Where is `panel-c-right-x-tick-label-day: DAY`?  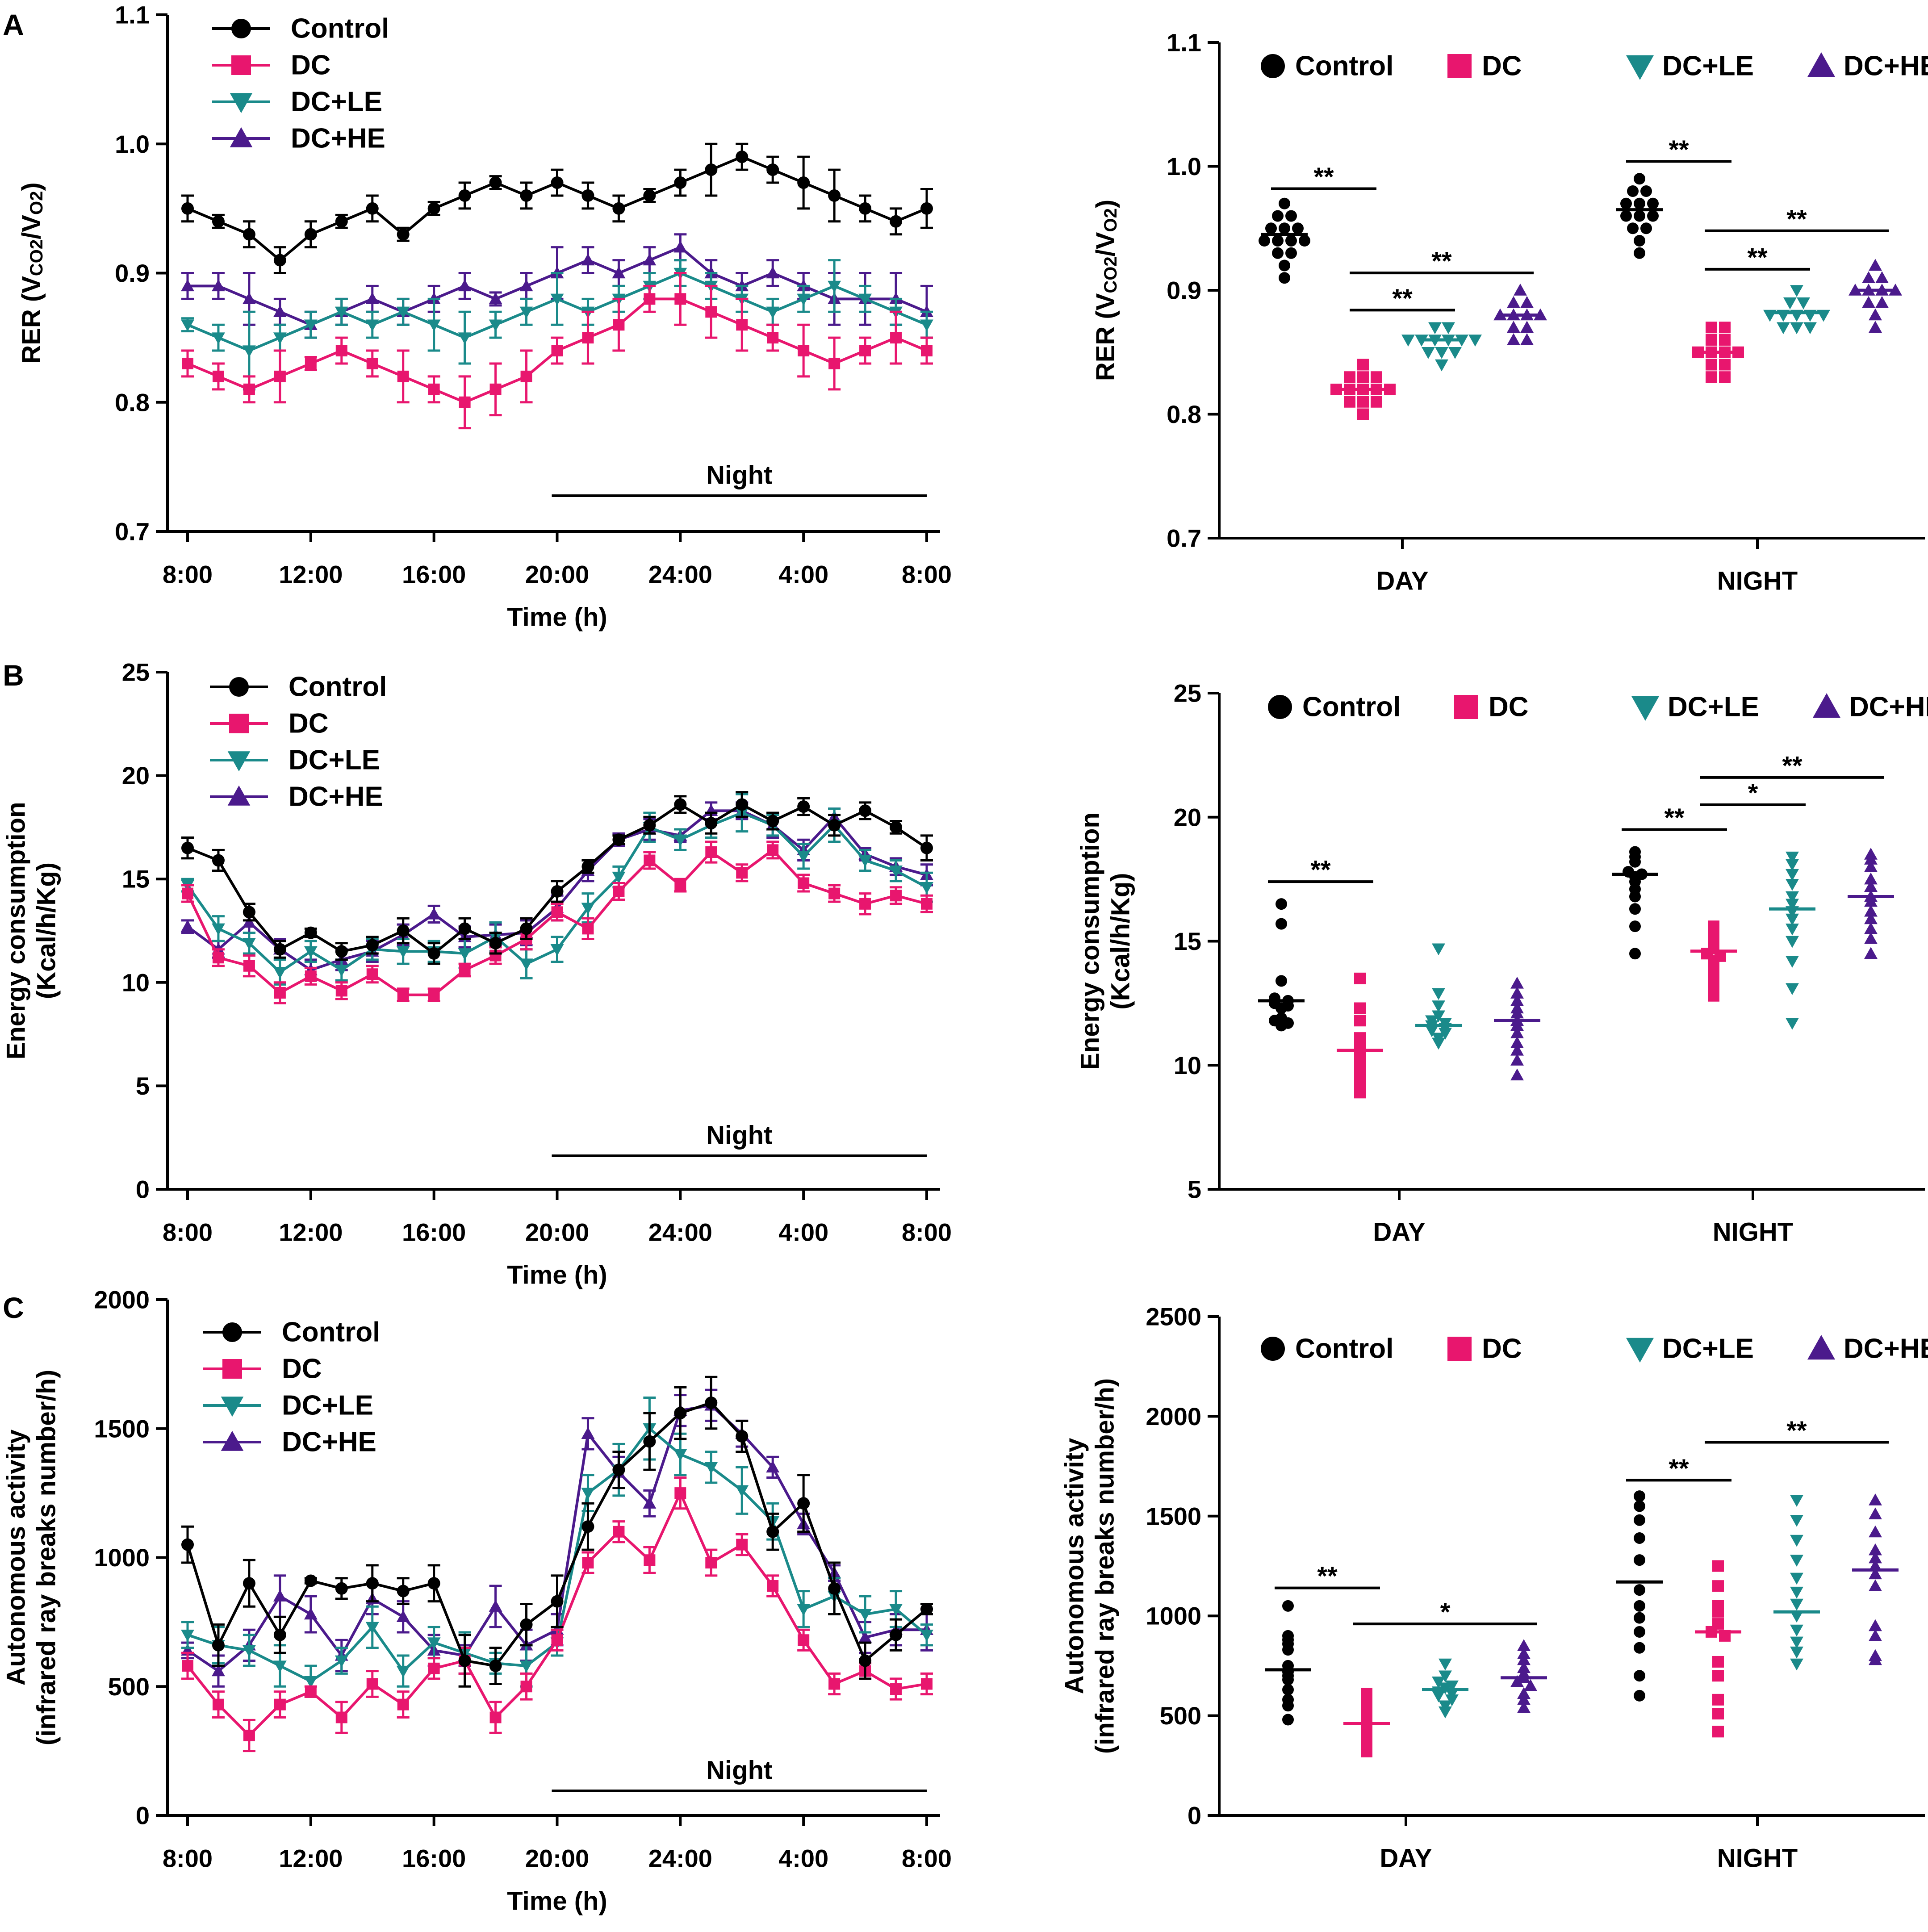 panel-c-right-x-tick-label-day: DAY is located at coordinates (1406, 1859).